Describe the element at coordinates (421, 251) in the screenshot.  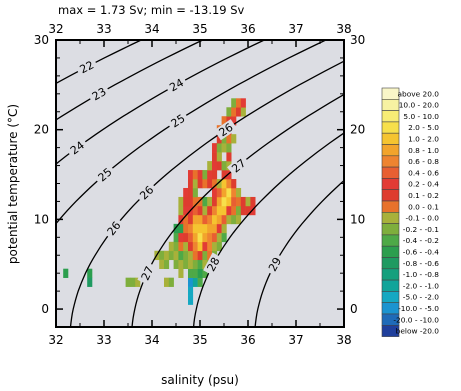
I see `legend-label: -0.6 - -0.4` at that location.